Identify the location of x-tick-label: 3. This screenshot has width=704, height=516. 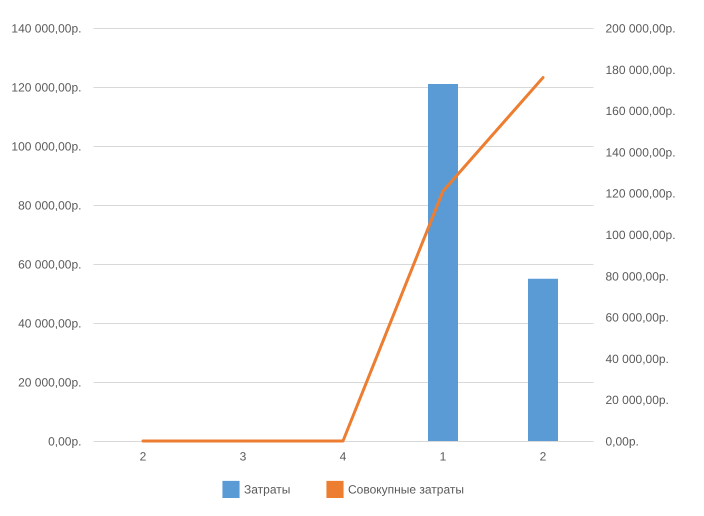
(243, 457).